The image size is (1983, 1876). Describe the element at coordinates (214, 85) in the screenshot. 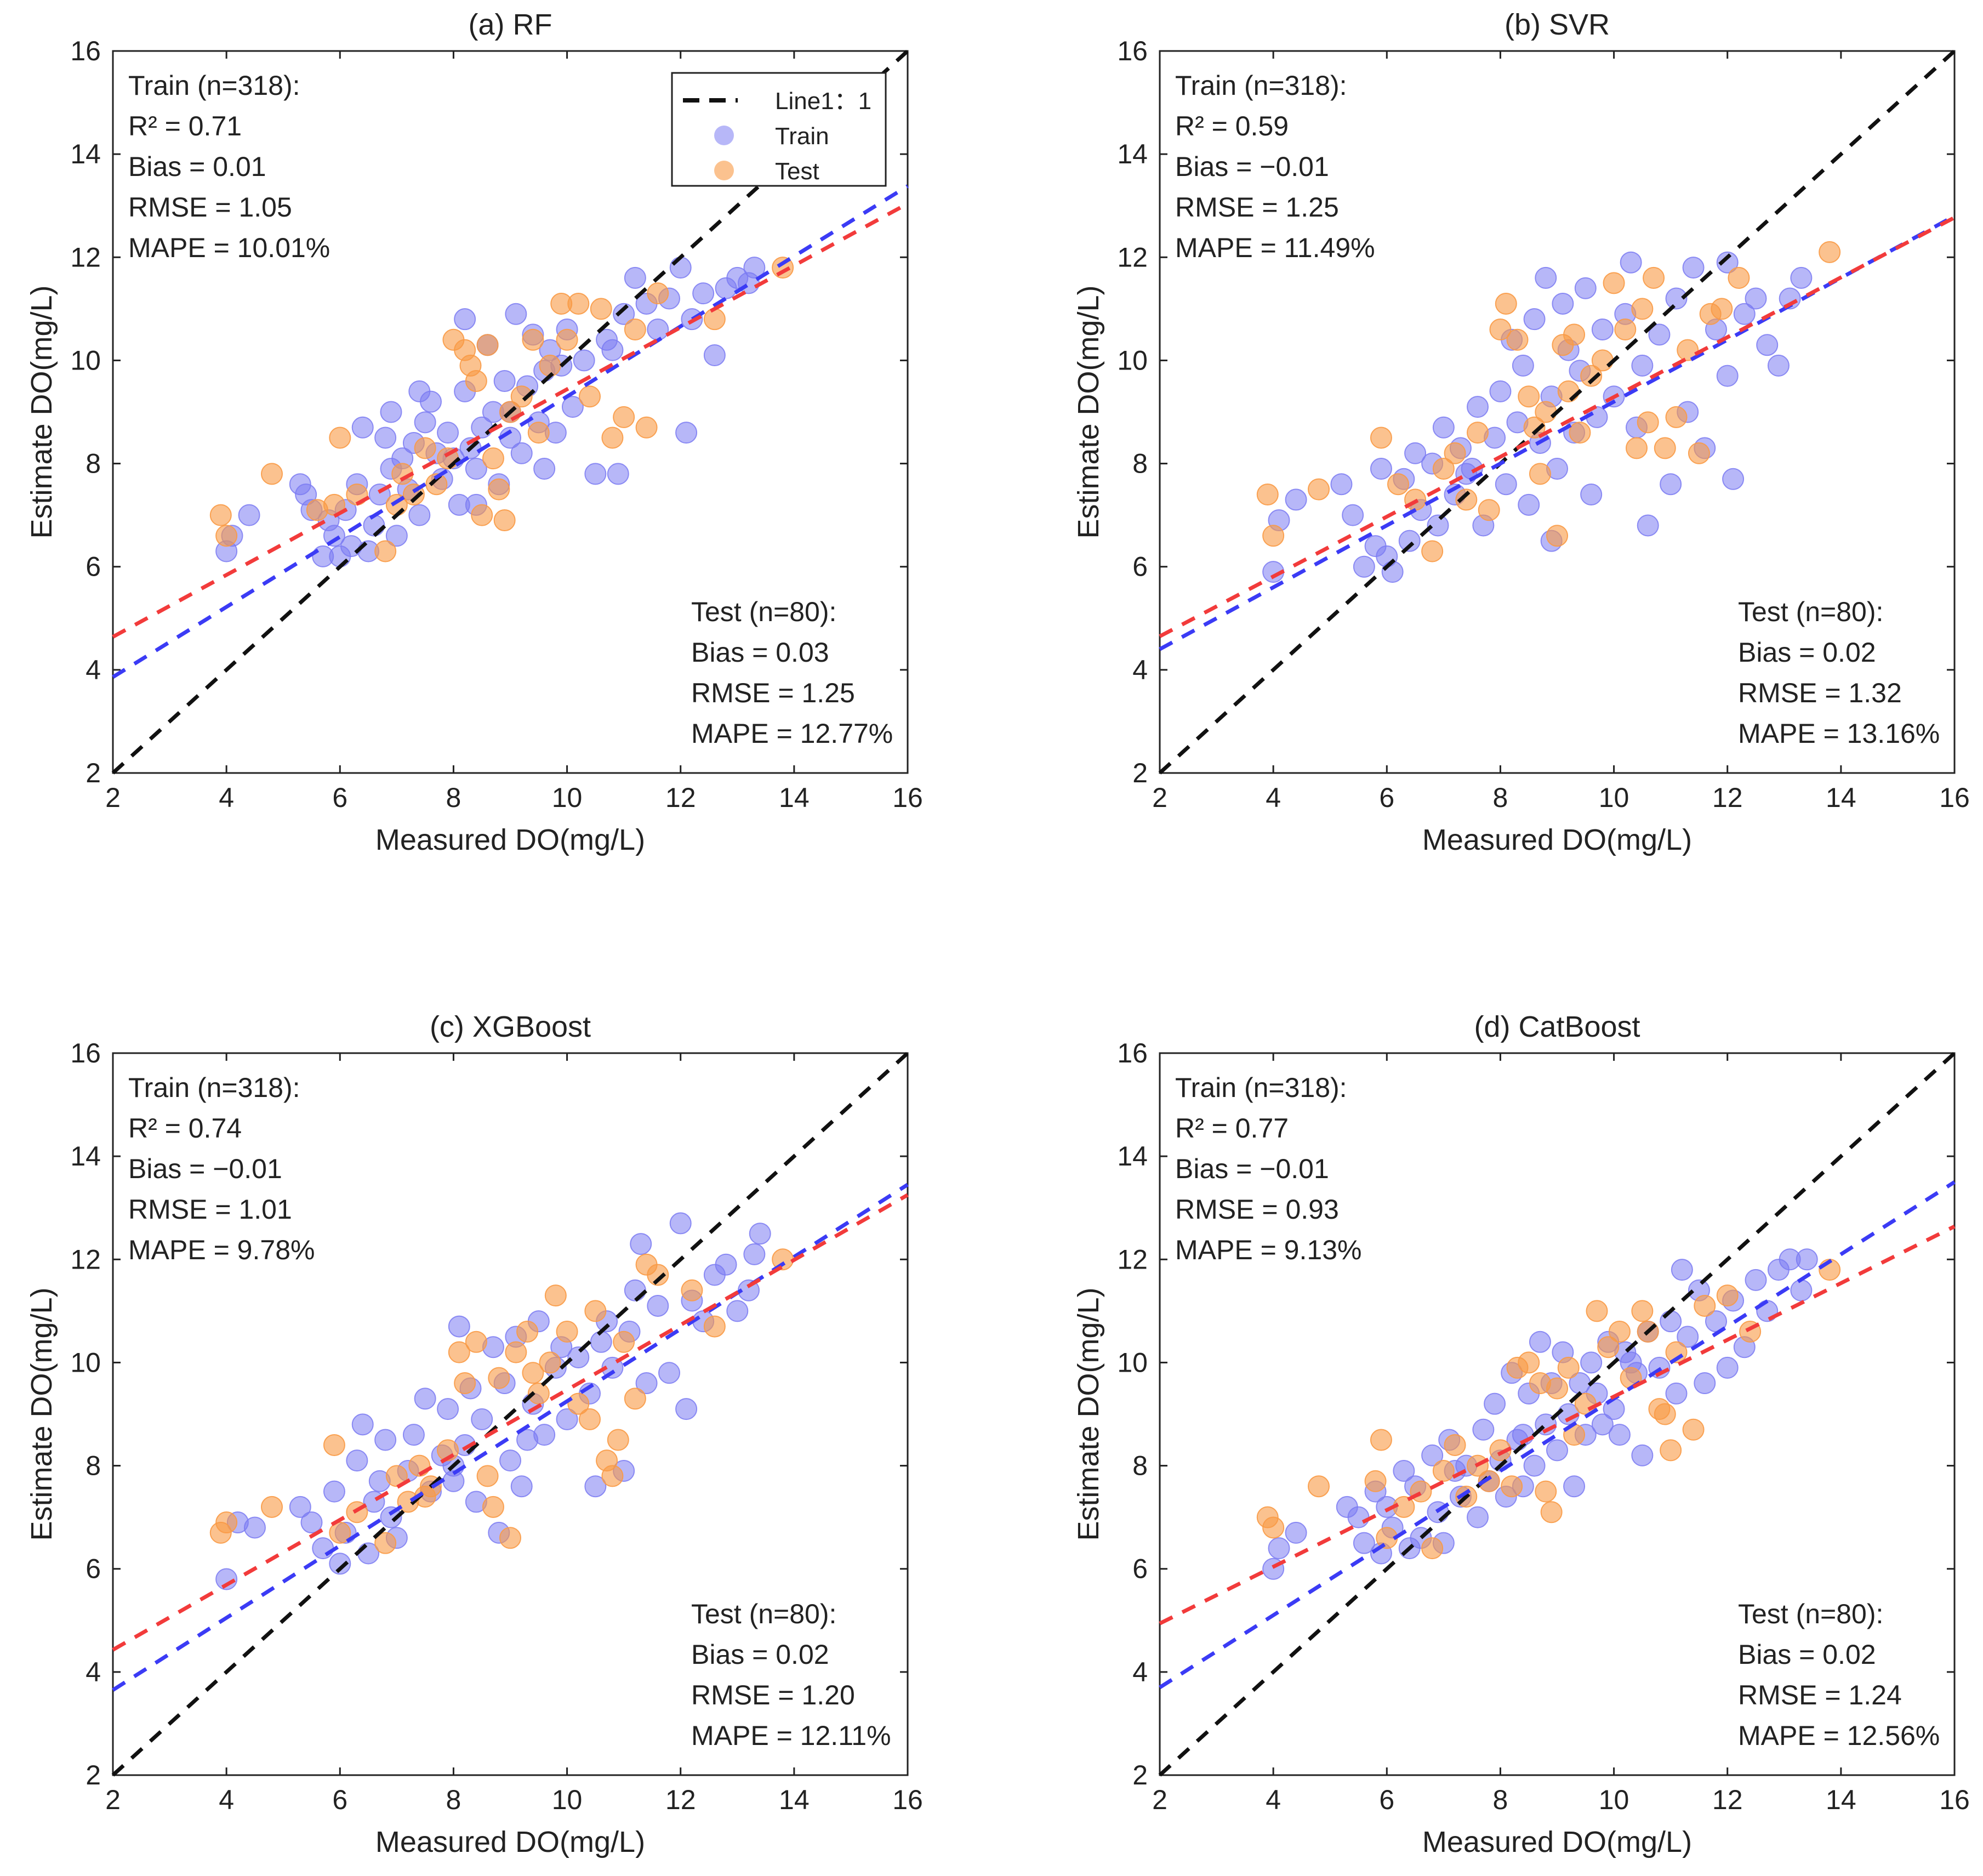

I see `train-stat-line: Train (n=318):` at that location.